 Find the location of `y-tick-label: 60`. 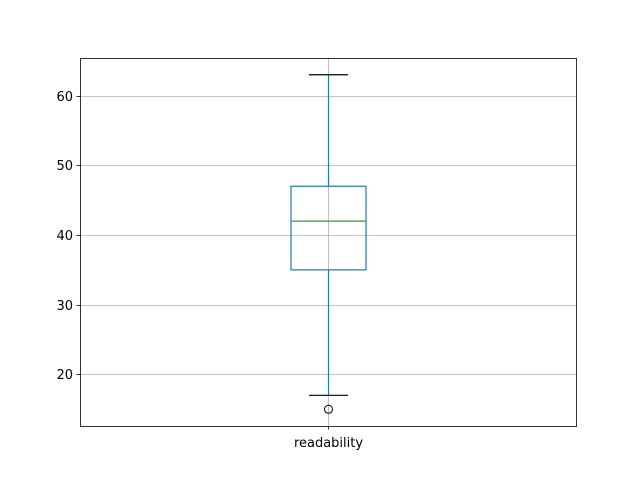

y-tick-label: 60 is located at coordinates (64, 97).